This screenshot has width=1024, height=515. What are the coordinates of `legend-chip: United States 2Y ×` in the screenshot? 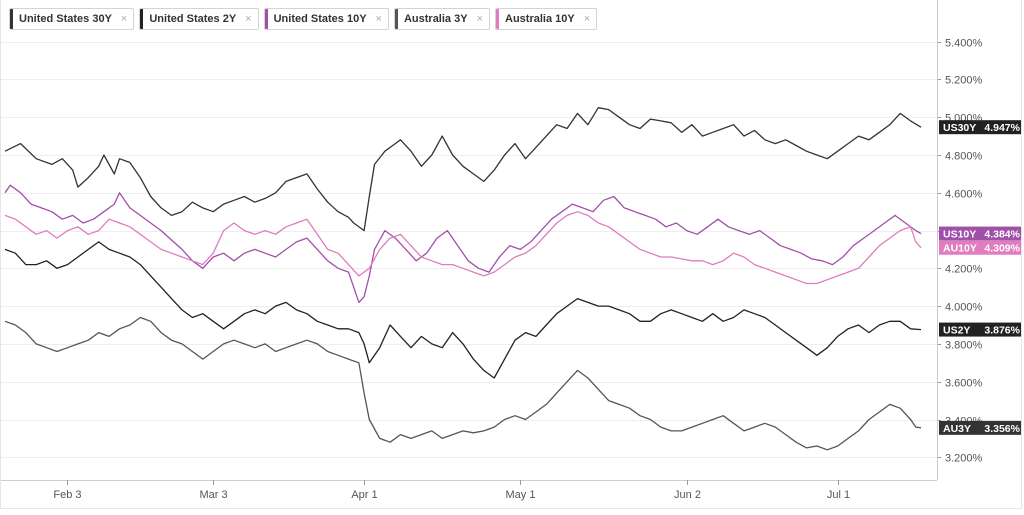 It's located at (199, 19).